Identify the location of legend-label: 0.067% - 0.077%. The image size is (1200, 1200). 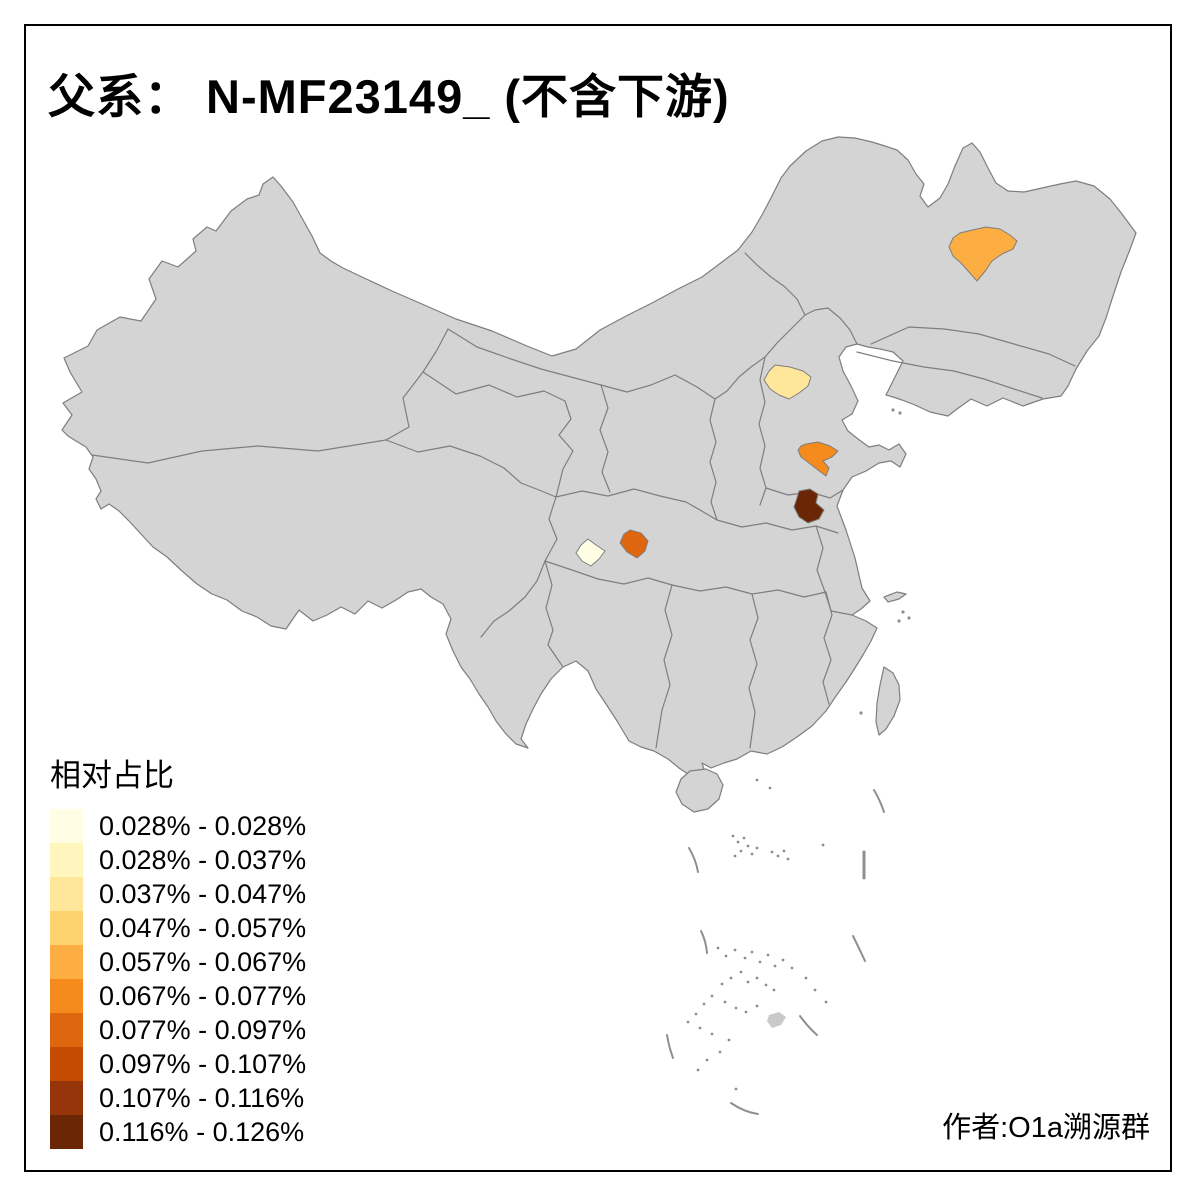
(203, 996).